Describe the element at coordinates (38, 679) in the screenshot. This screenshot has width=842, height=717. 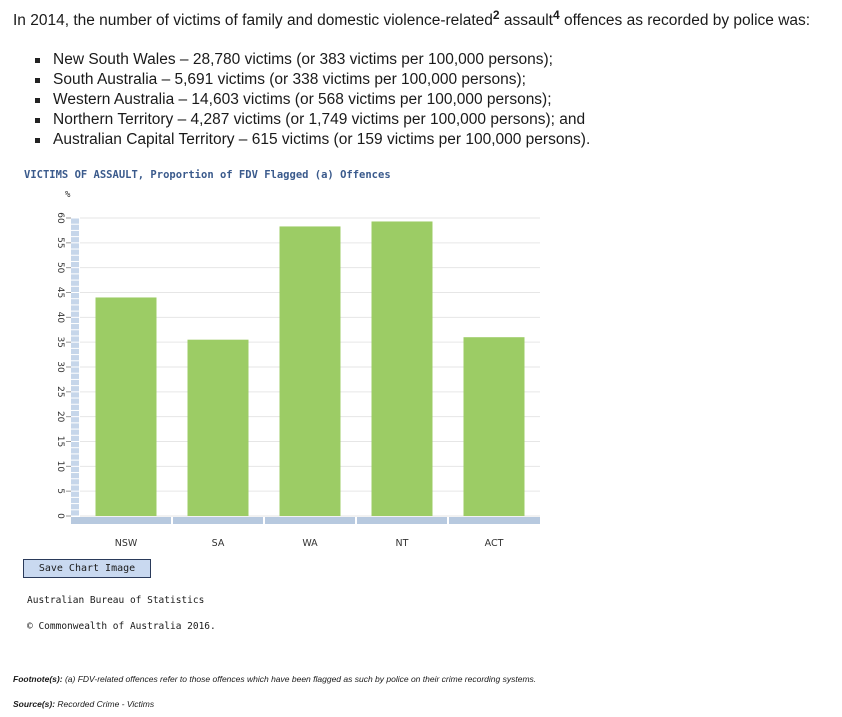
I see `footnote-label: Footnote(s):` at that location.